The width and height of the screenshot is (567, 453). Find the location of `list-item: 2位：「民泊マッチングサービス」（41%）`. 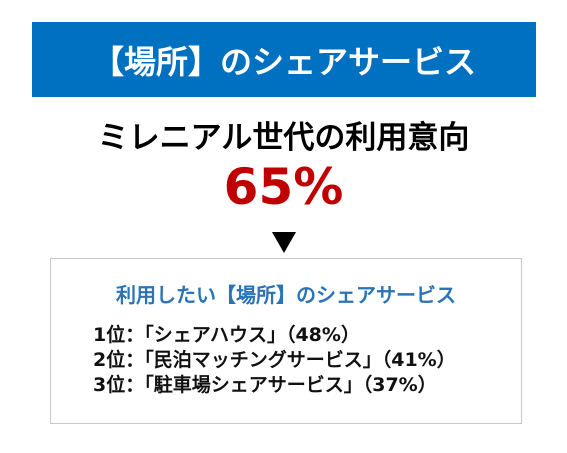

list-item: 2位：「民泊マッチングサービス」（41%） is located at coordinates (274, 360).